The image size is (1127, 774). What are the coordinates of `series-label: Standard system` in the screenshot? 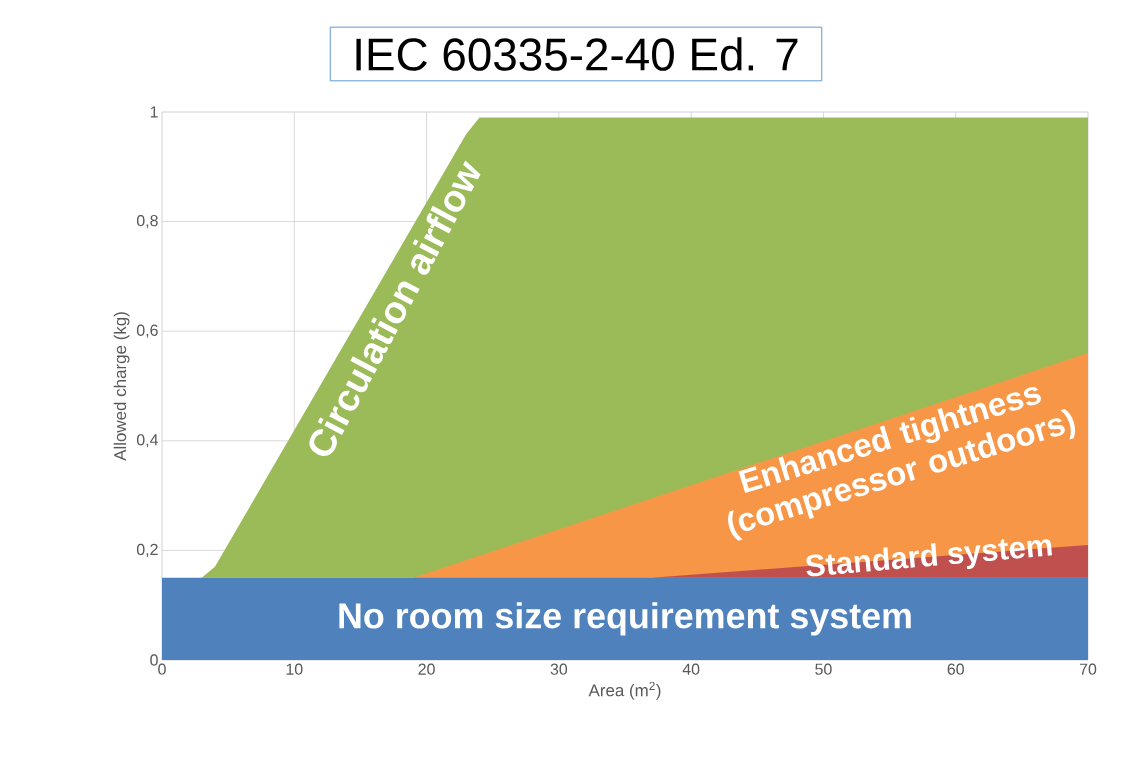 It's located at (929, 558).